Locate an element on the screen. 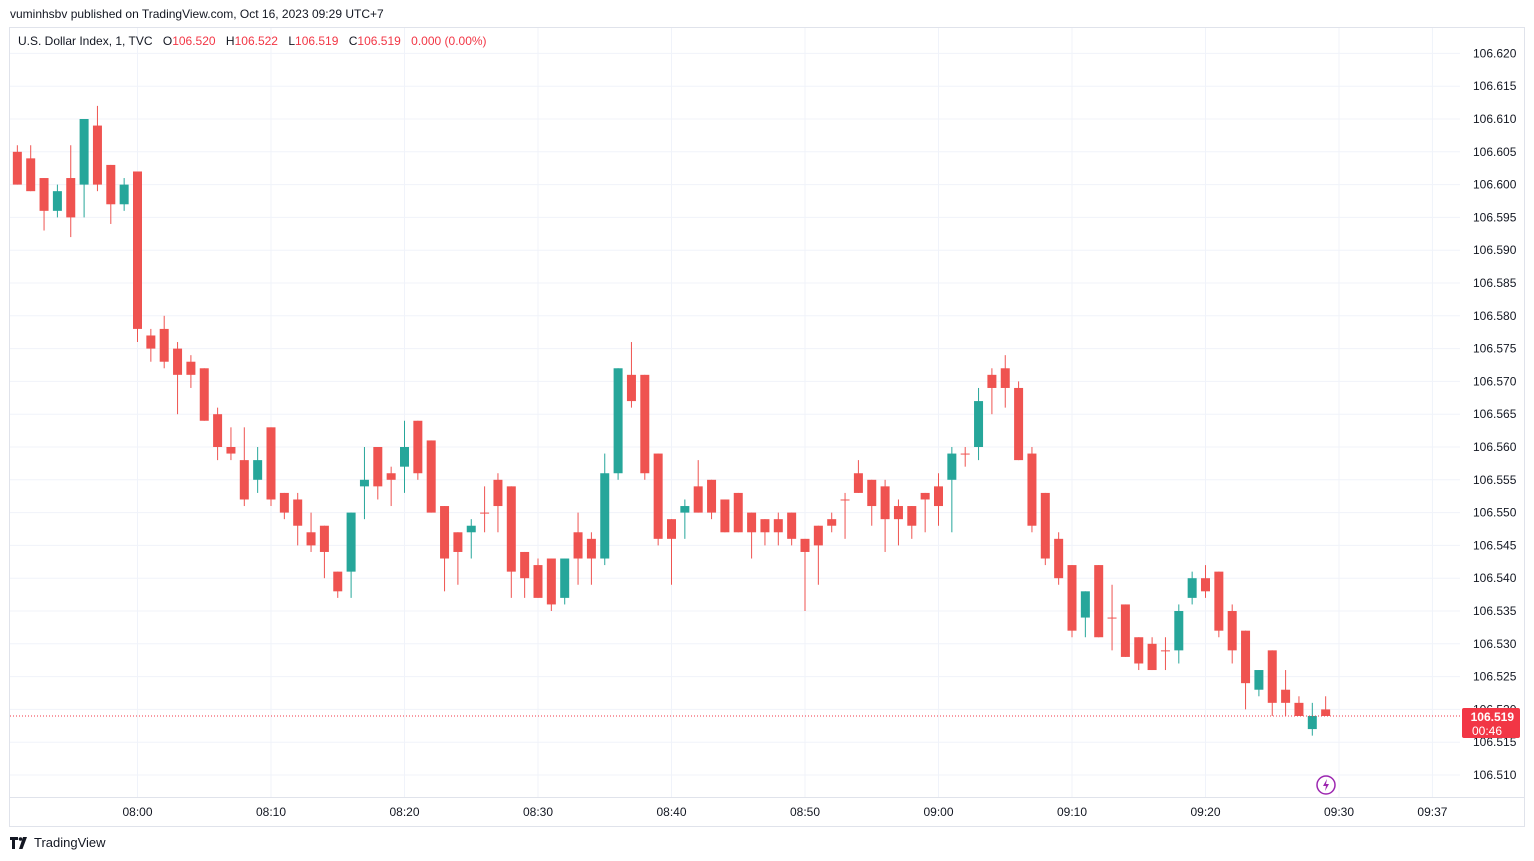  tradingview-footer: TradingView is located at coordinates (58, 842).